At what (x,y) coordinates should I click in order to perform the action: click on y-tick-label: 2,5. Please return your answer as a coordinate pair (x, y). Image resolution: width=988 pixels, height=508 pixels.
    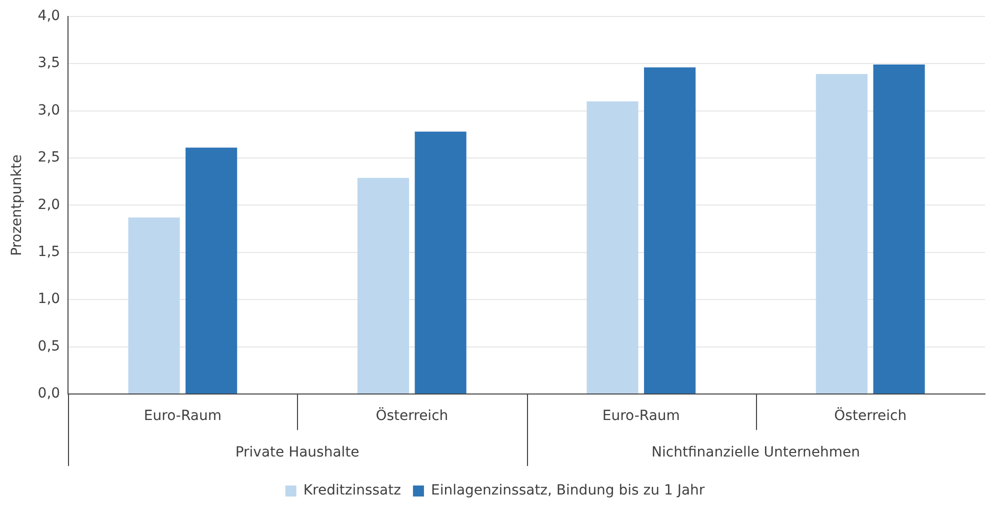
    Looking at the image, I should click on (49, 158).